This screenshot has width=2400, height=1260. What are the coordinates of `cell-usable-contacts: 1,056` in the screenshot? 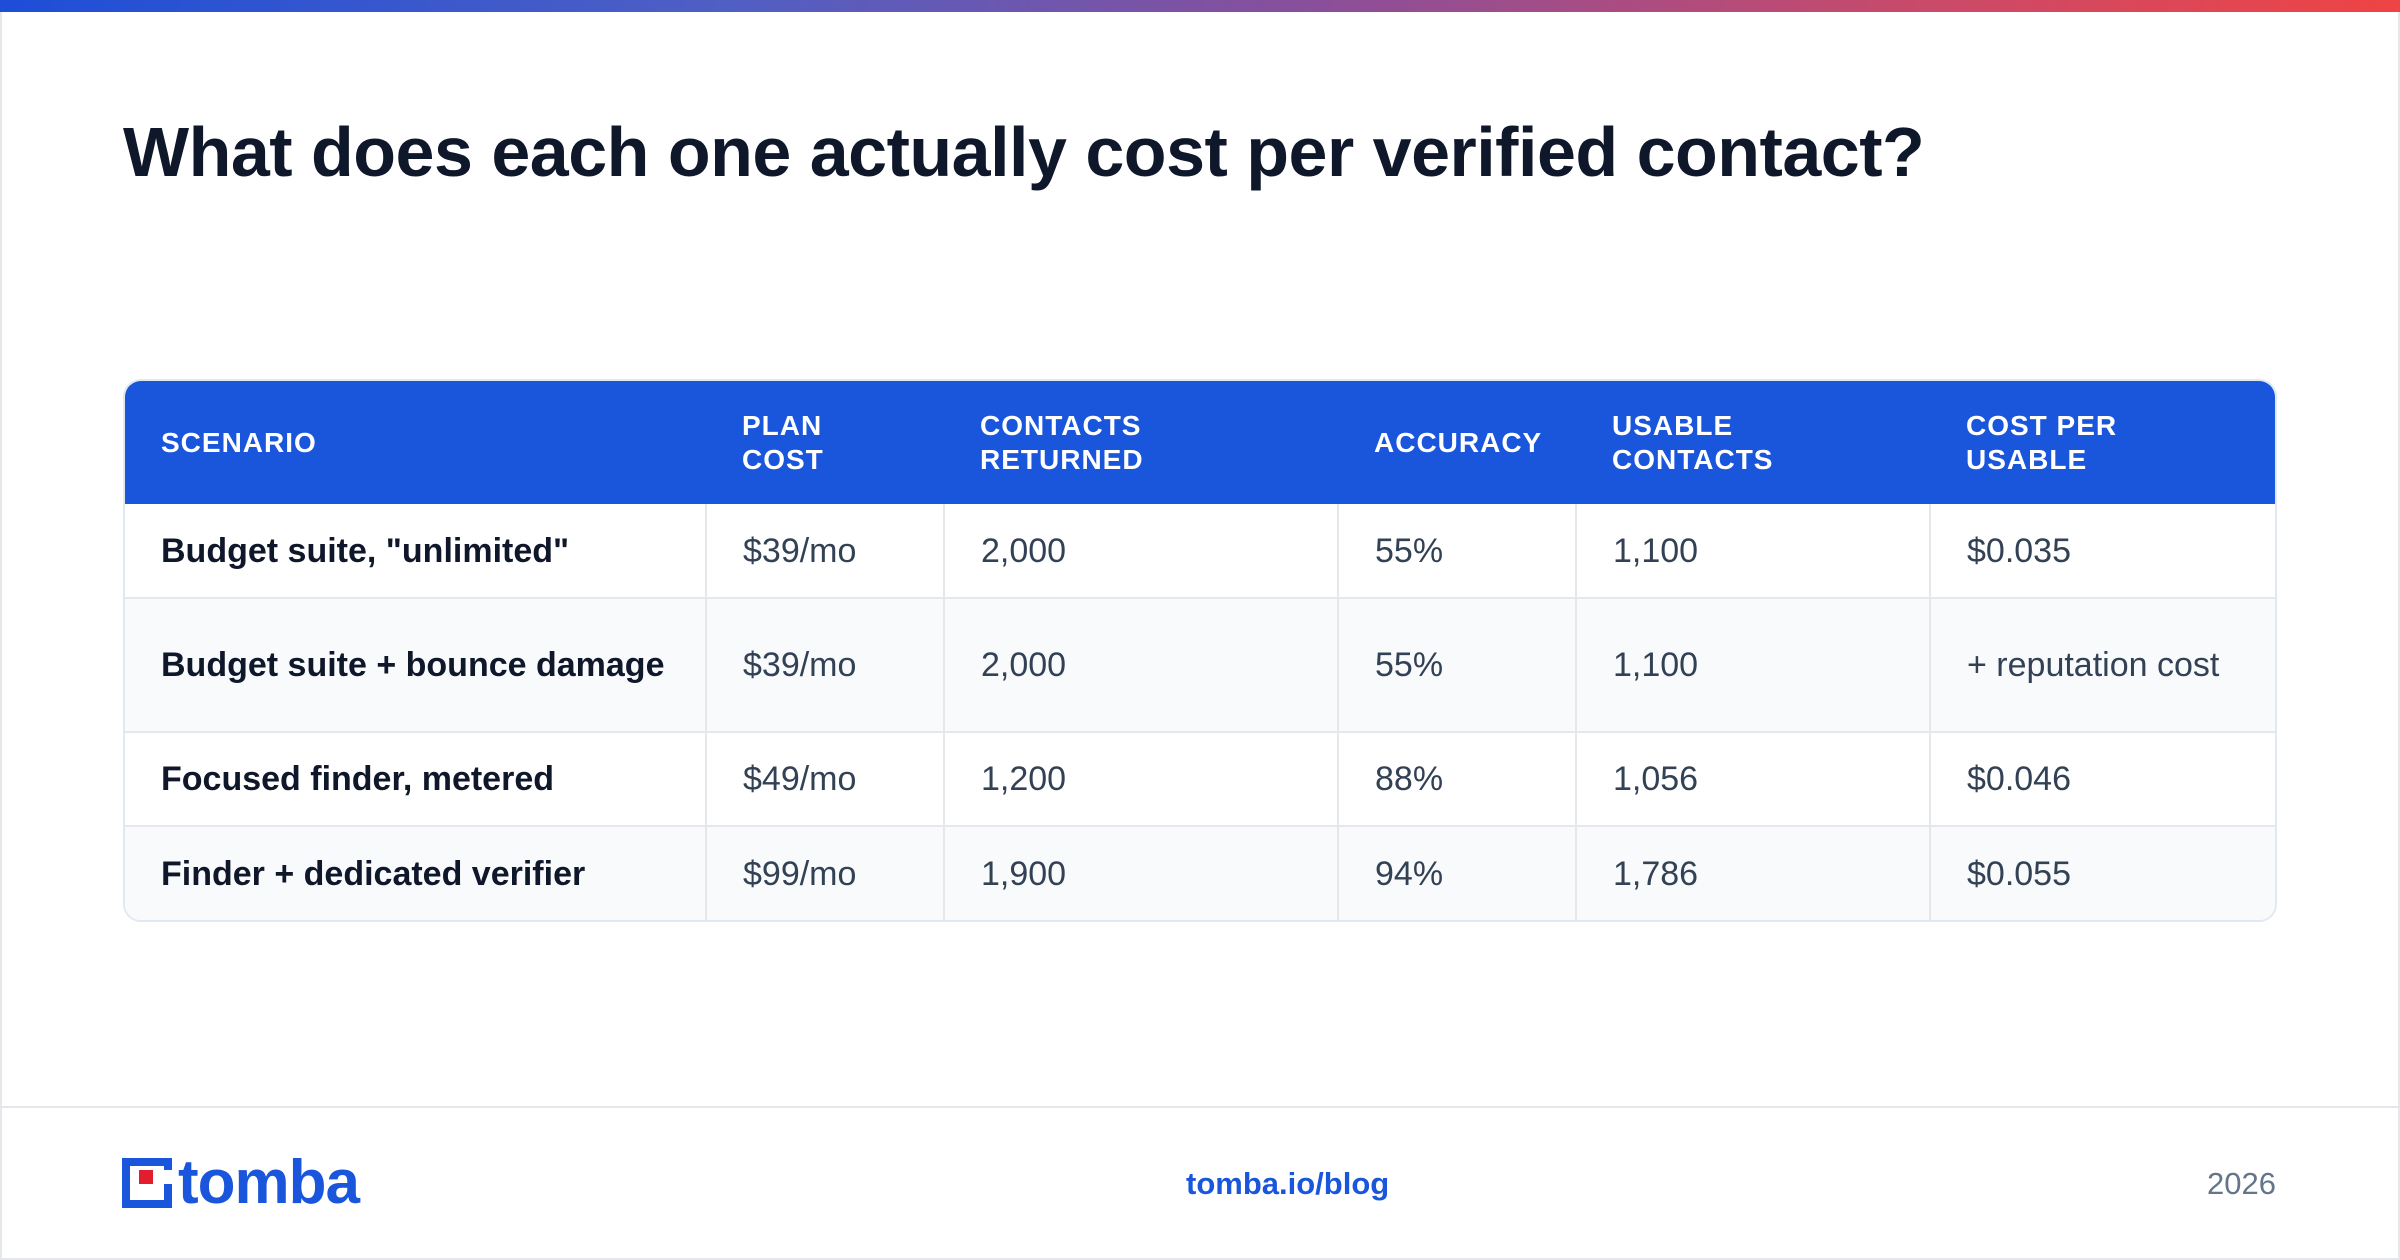 It's located at (1753, 778).